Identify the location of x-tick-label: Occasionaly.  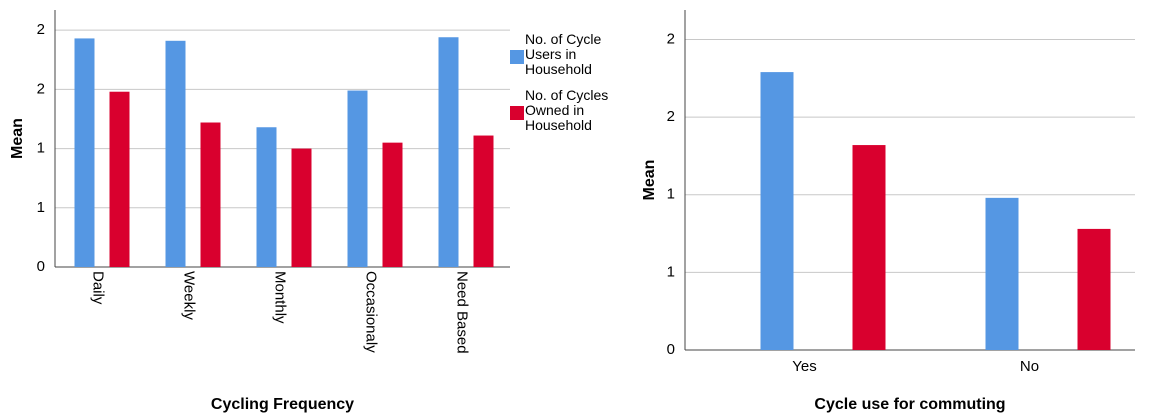
(371, 312).